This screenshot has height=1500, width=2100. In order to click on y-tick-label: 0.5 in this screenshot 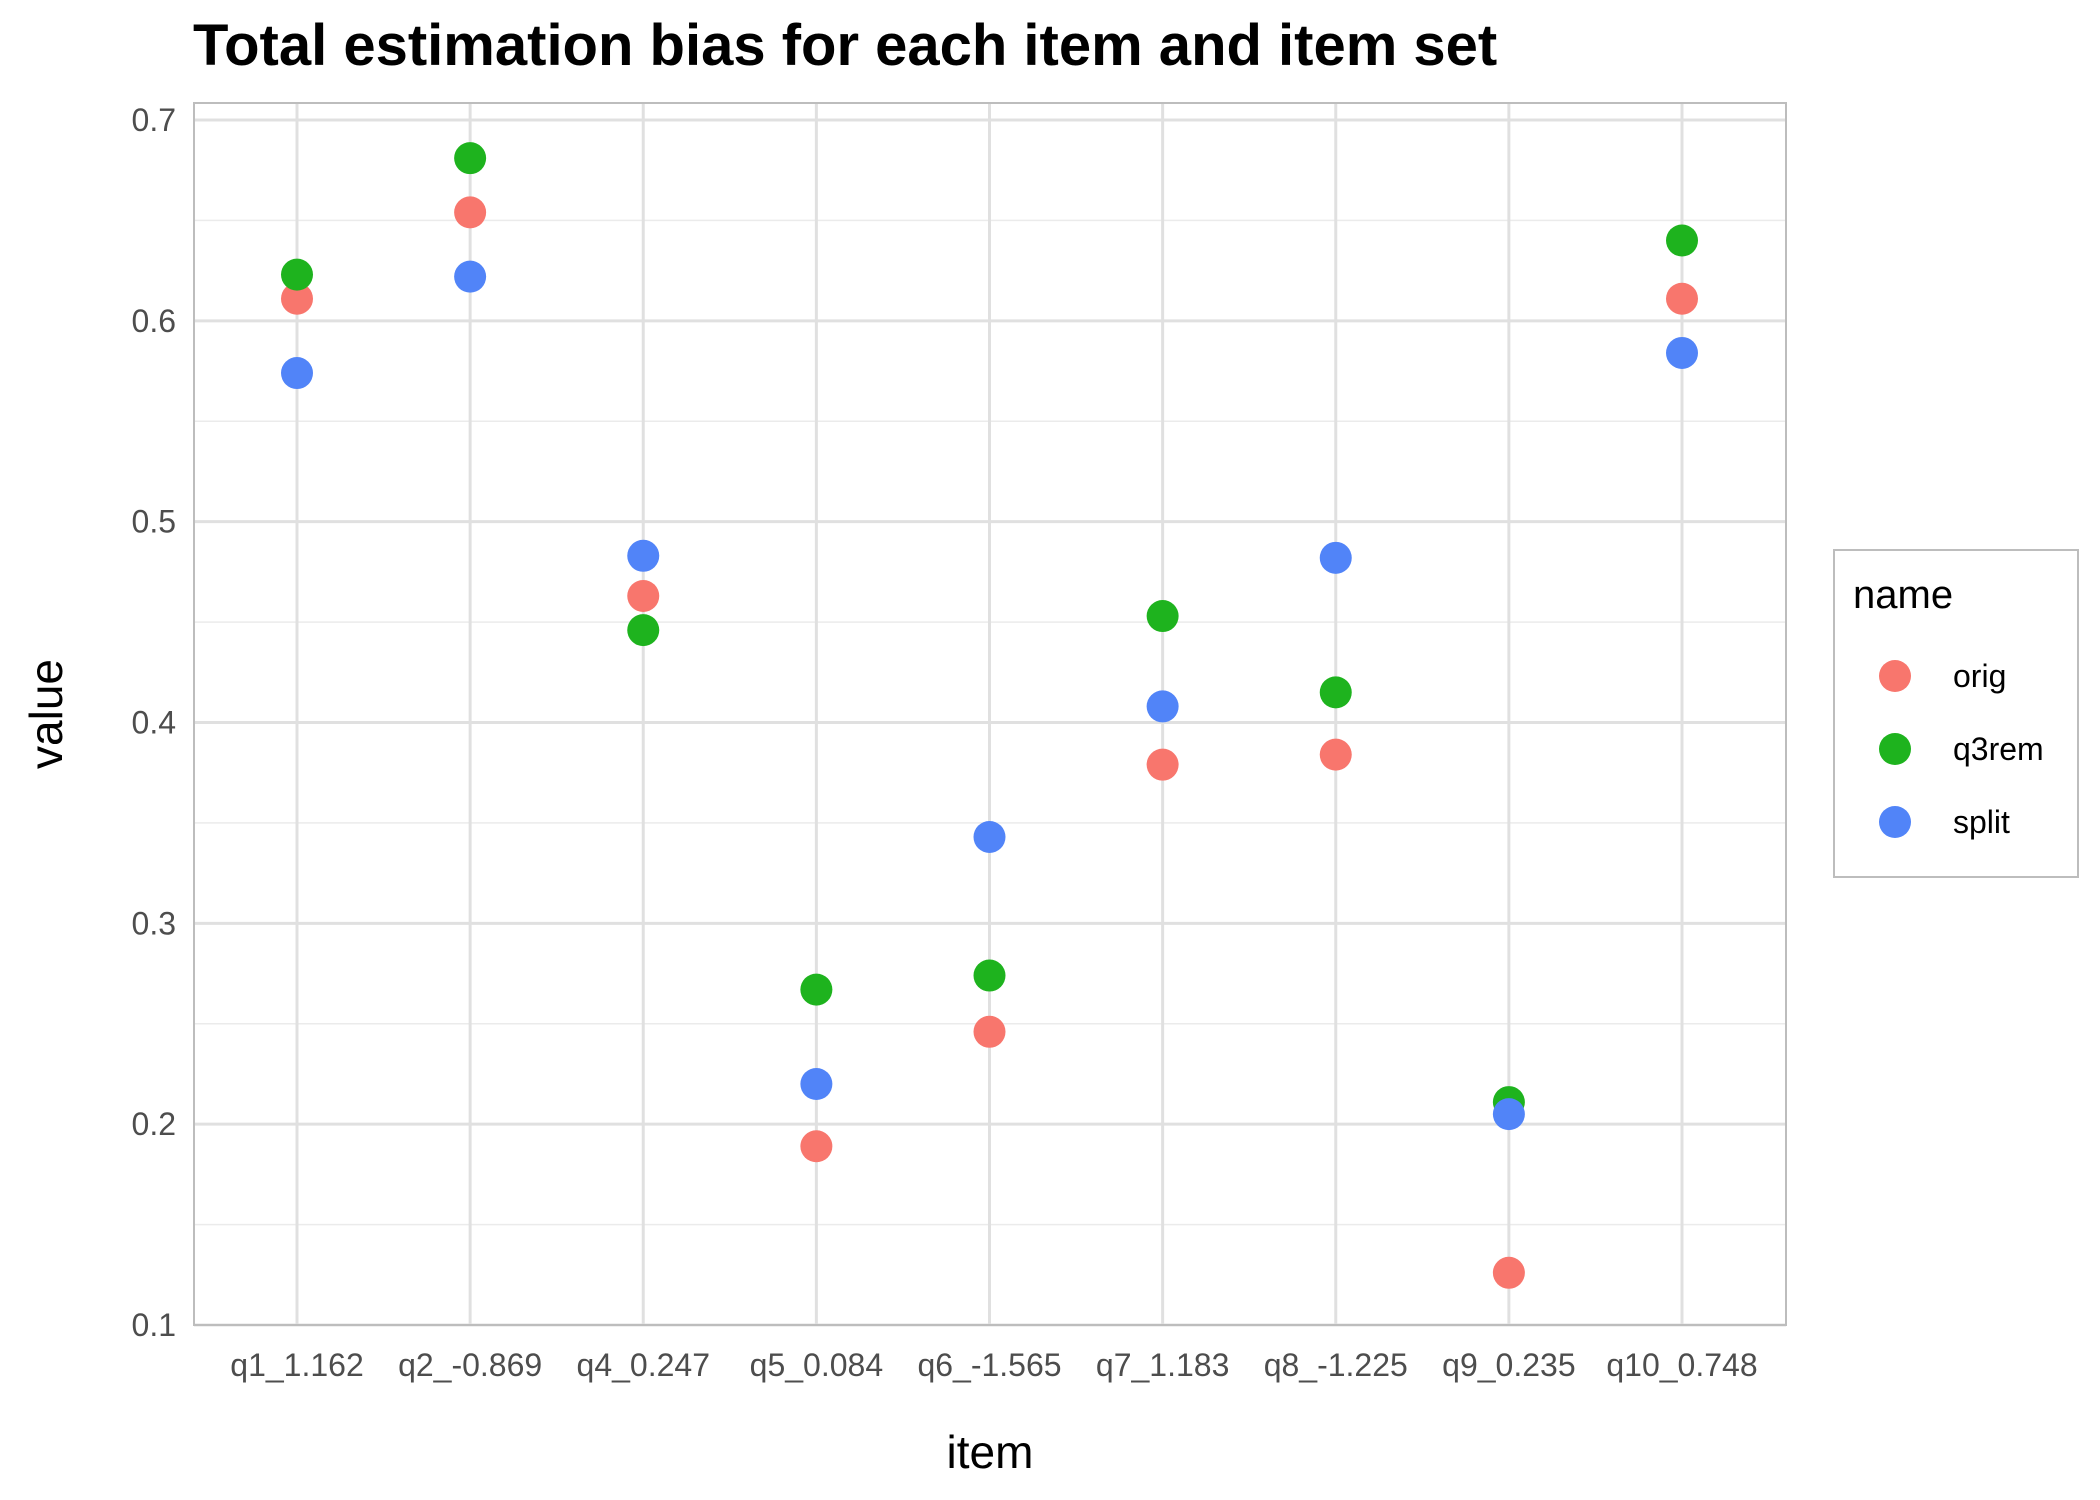, I will do `click(154, 522)`.